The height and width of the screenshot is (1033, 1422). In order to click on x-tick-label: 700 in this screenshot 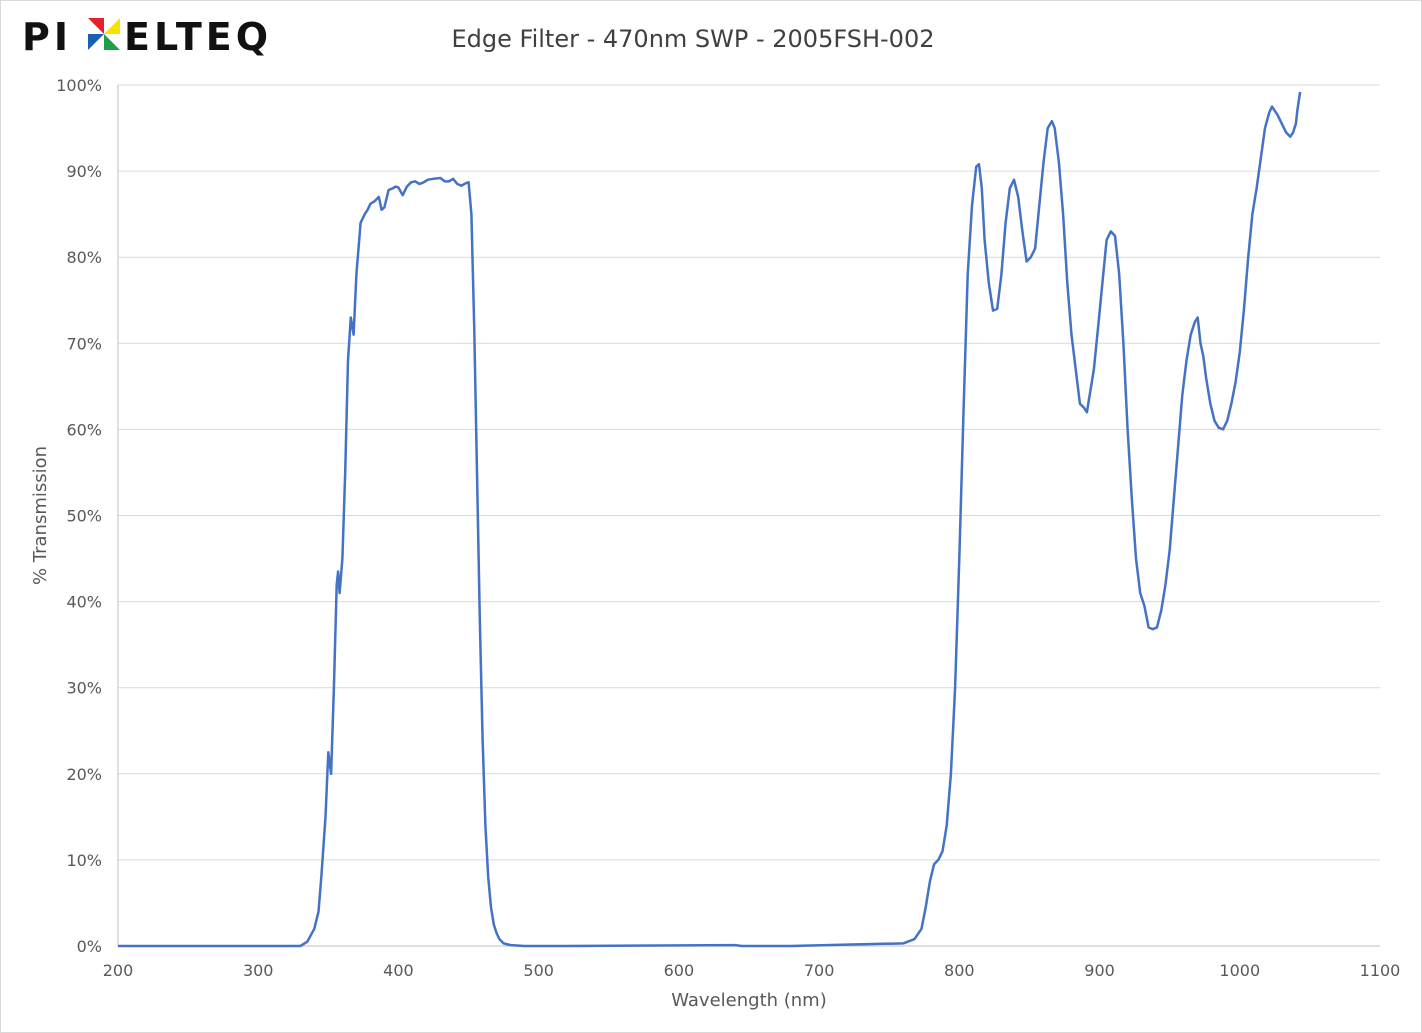, I will do `click(819, 970)`.